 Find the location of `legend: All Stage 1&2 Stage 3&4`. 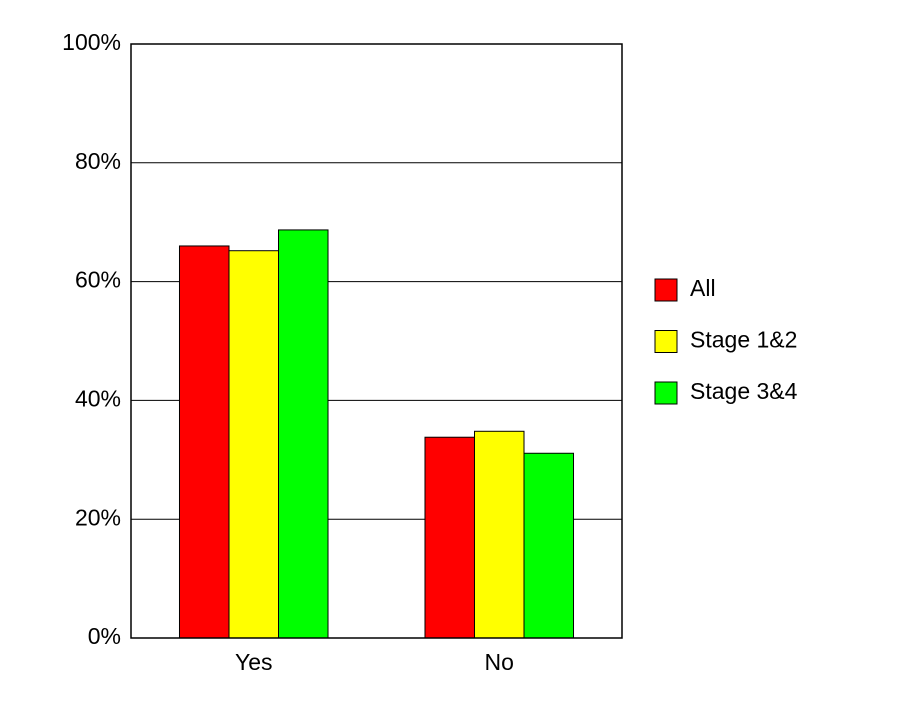

legend: All Stage 1&2 Stage 3&4 is located at coordinates (726, 340).